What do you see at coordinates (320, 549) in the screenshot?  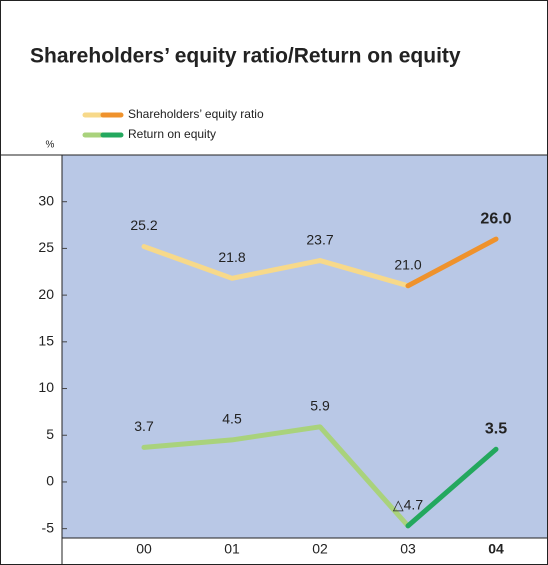 I see `x-tick-label: 02` at bounding box center [320, 549].